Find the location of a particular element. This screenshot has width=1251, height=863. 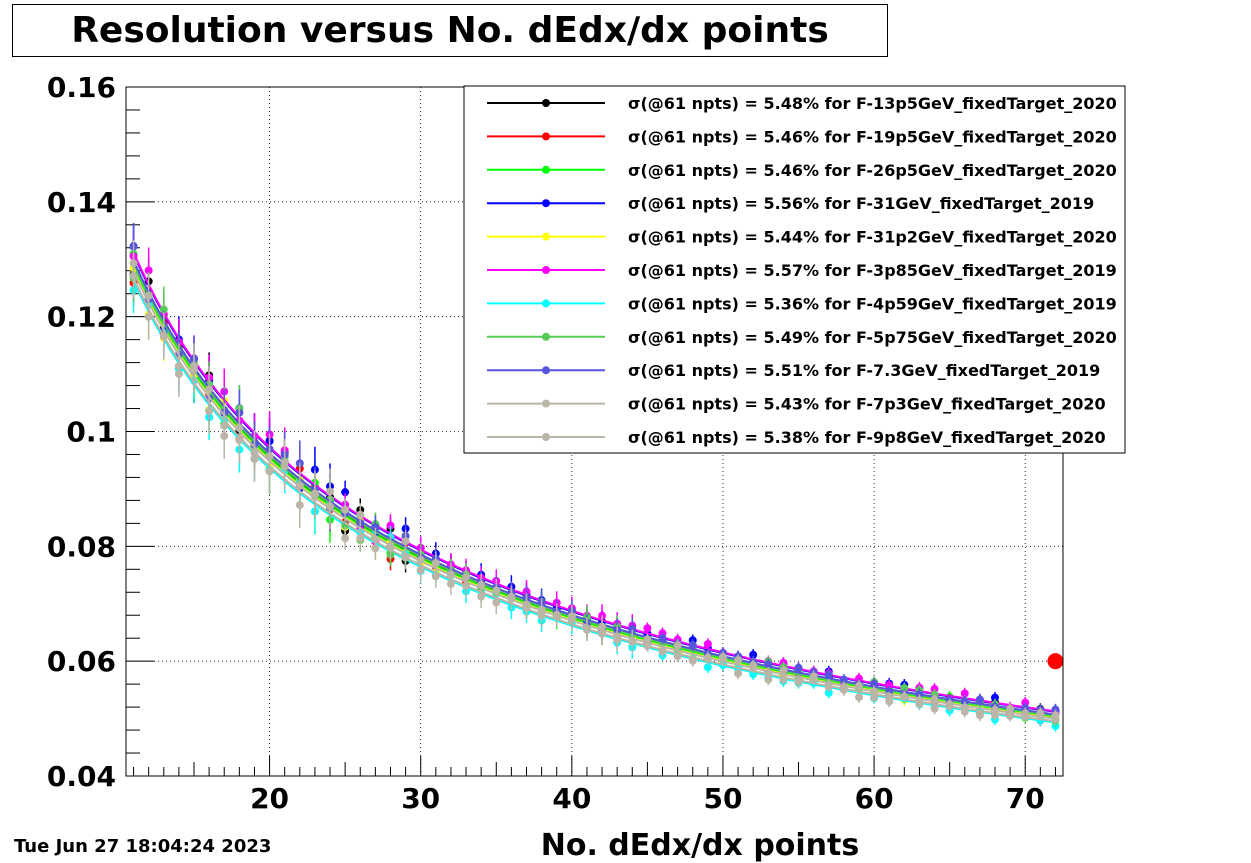

y-tick-label: 0.1 is located at coordinates (91, 432).